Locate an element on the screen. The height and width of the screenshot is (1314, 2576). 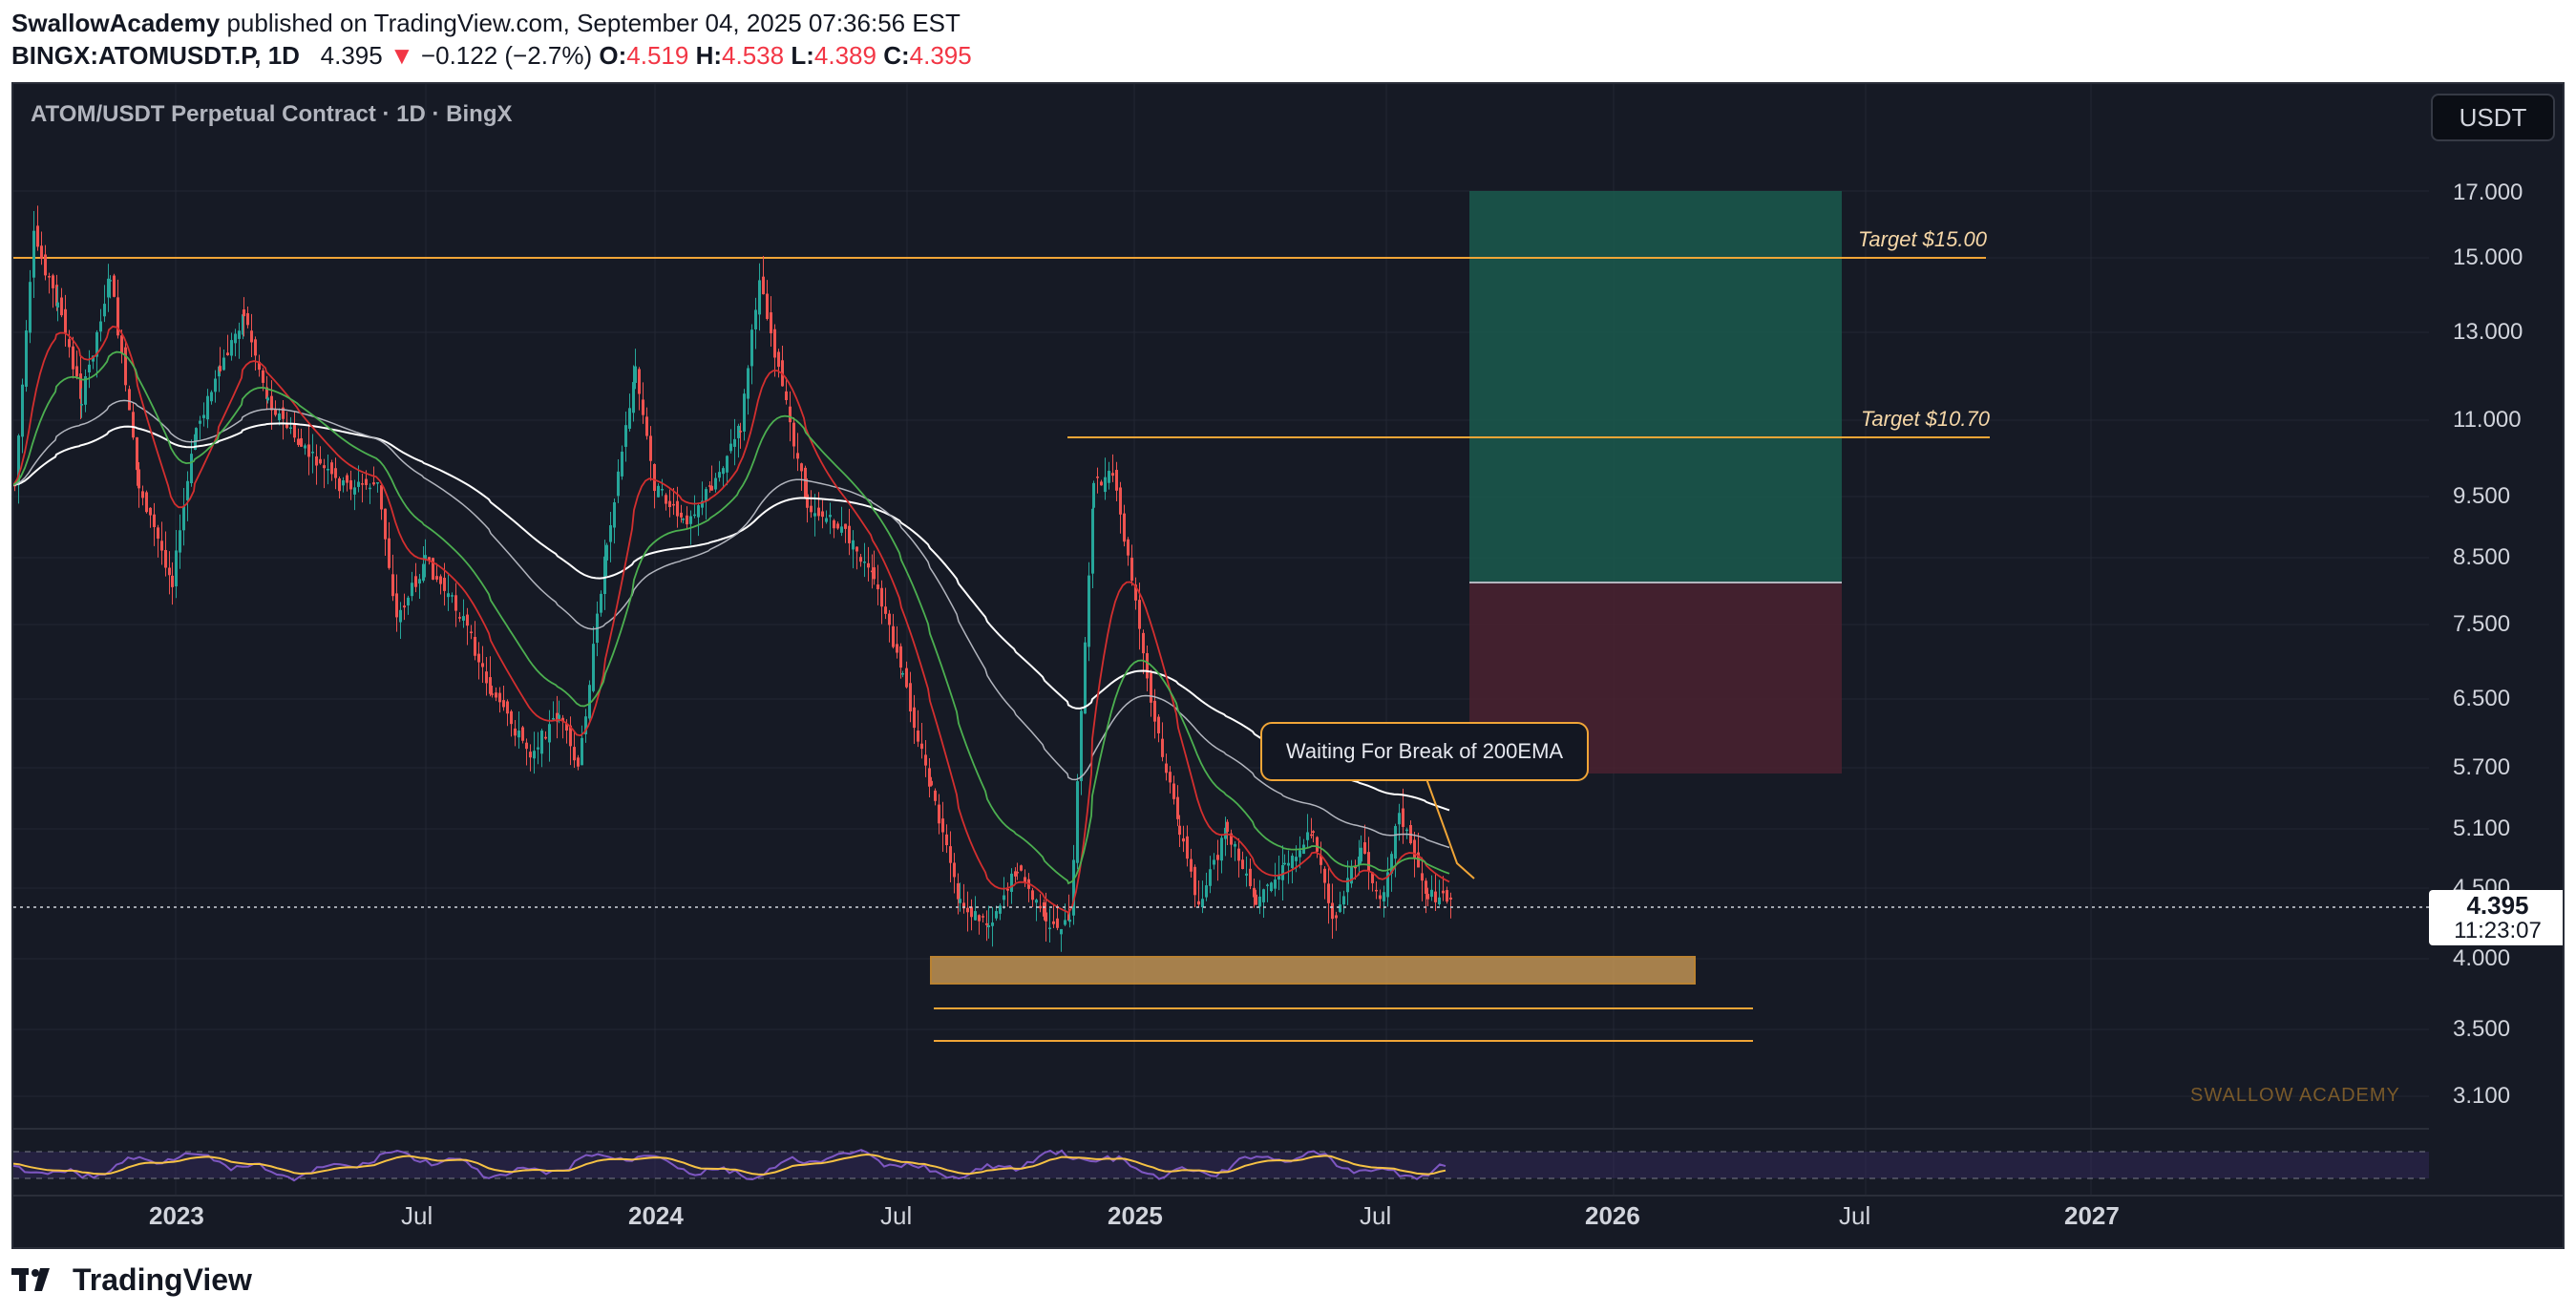
price-axis-label: 13.000 is located at coordinates (2488, 332).